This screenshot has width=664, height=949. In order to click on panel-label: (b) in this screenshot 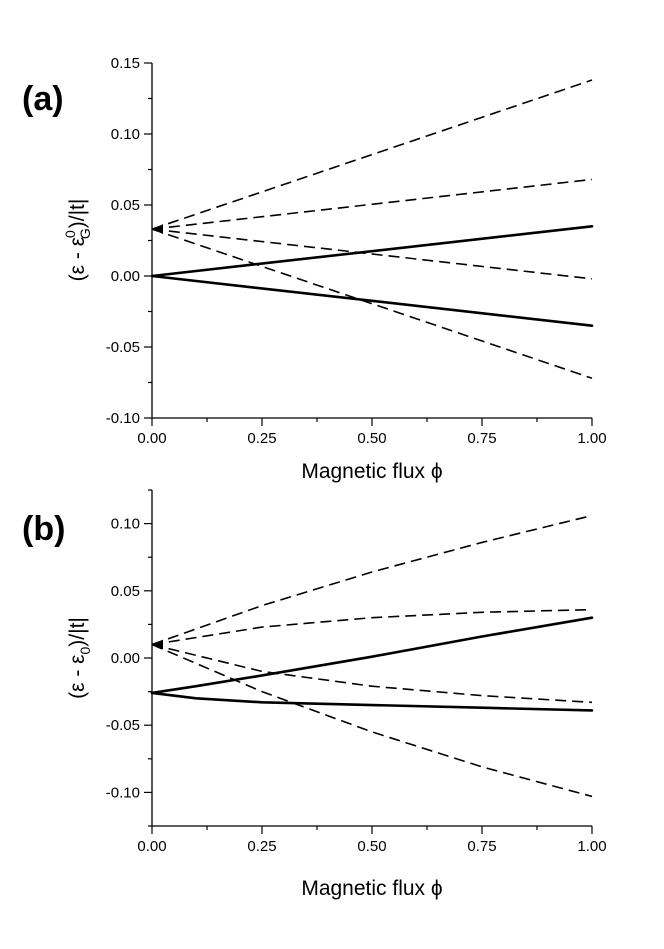, I will do `click(43, 529)`.